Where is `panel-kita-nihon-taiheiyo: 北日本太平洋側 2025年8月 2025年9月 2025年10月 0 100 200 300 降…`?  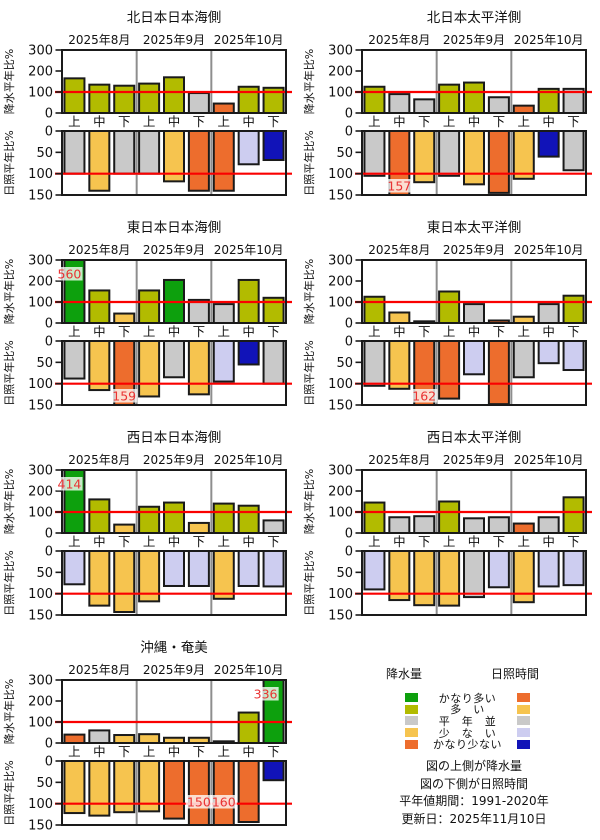
panel-kita-nihon-taiheiyo: 北日本太平洋側 2025年8月 2025年9月 2025年10月 0 100 200 300 降… is located at coordinates (450, 105).